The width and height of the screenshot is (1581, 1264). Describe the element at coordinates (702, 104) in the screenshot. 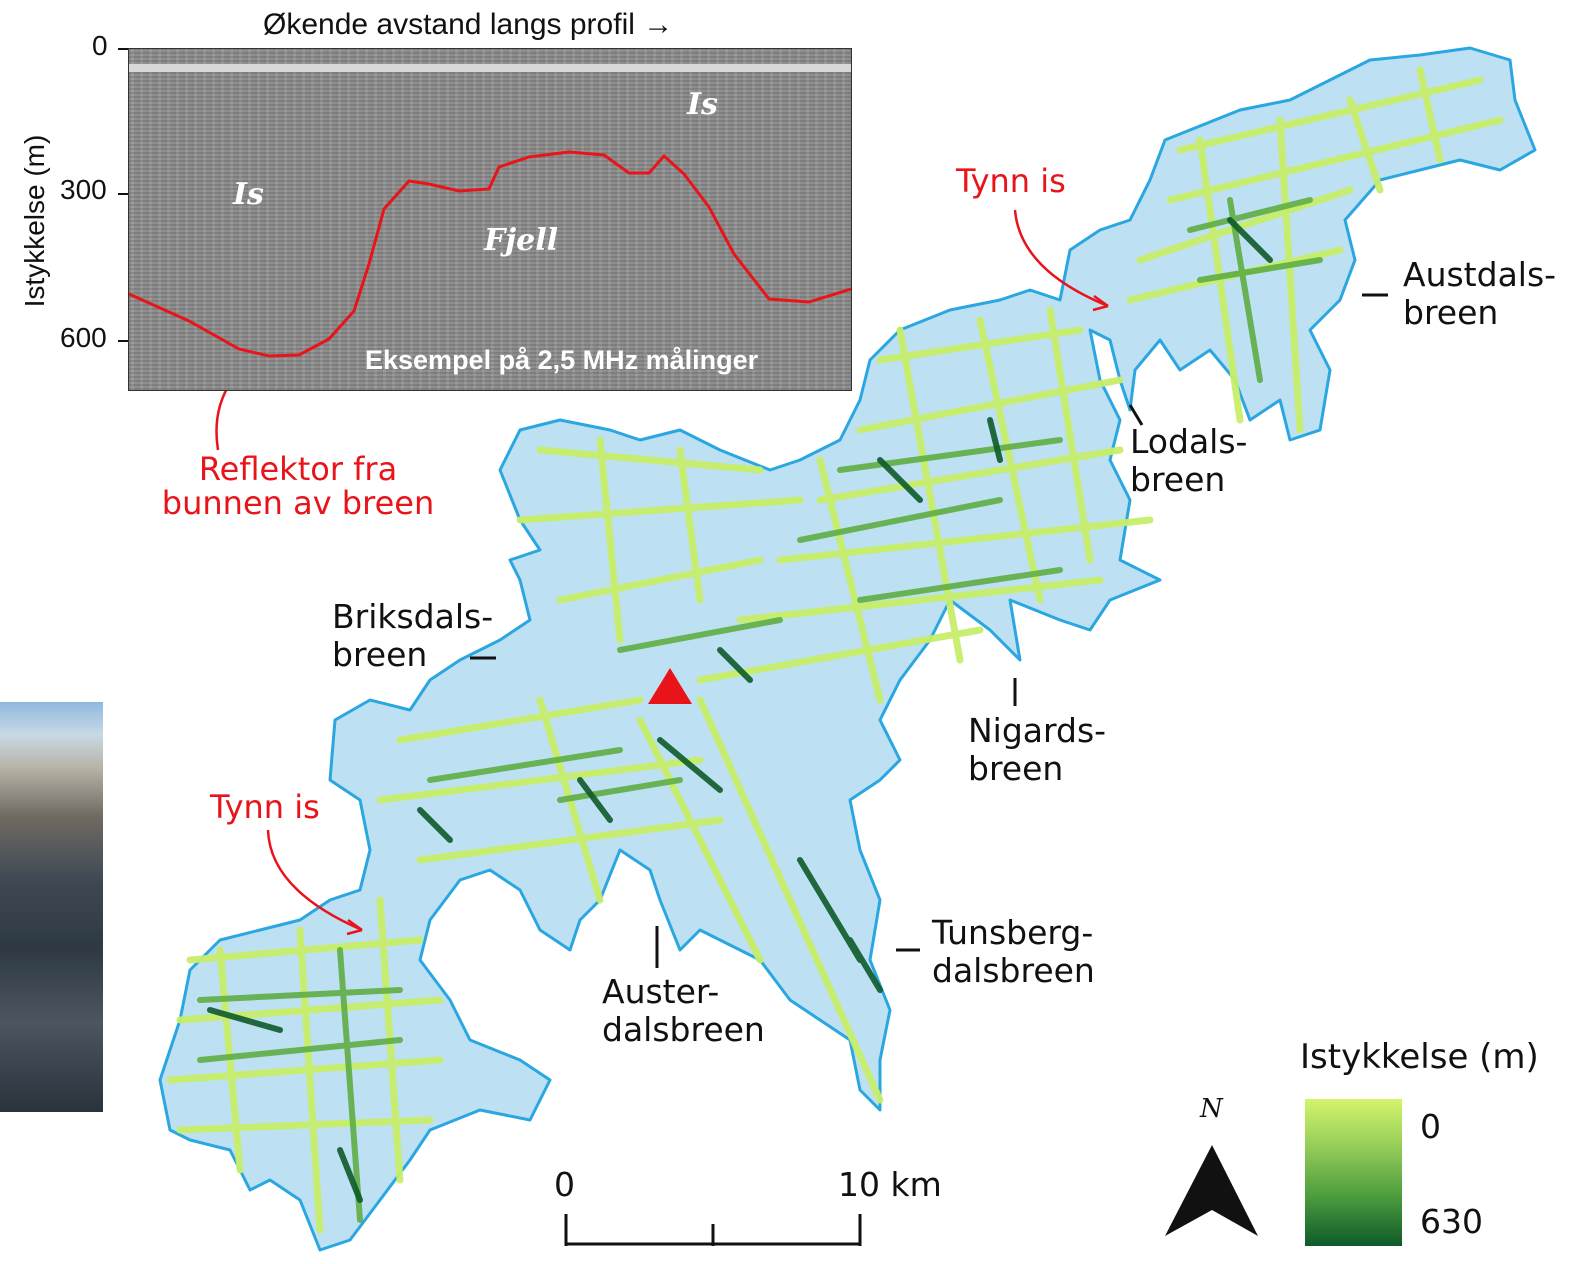

I see `radar-ice-label-2: Is` at that location.